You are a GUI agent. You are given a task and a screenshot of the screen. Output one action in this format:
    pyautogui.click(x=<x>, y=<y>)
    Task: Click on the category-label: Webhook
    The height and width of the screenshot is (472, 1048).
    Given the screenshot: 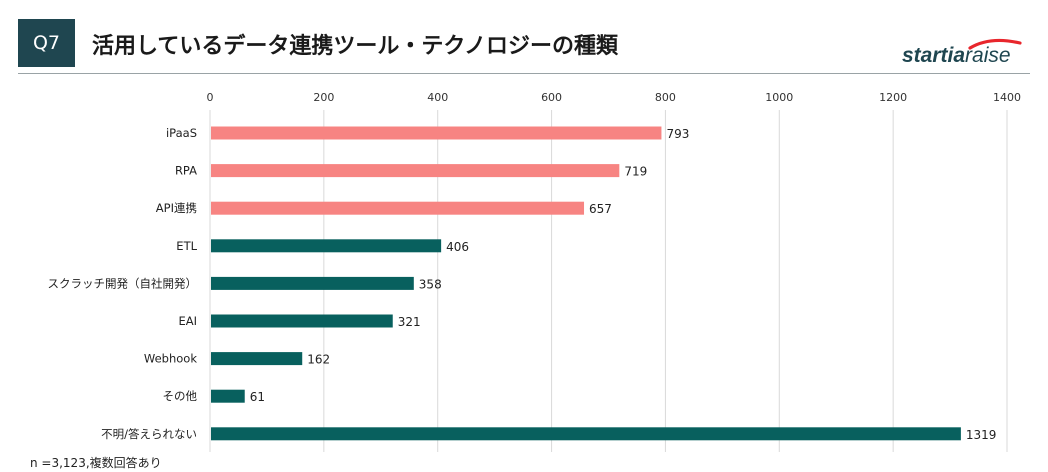 What is the action you would take?
    pyautogui.click(x=170, y=359)
    